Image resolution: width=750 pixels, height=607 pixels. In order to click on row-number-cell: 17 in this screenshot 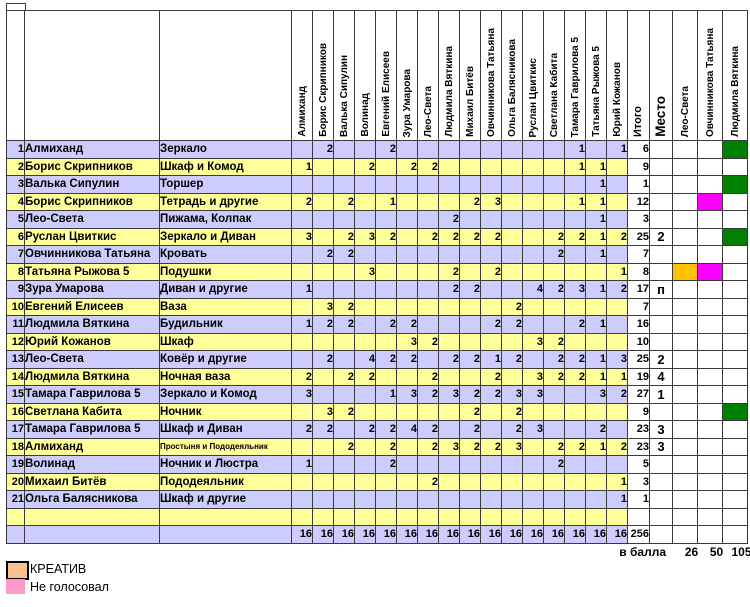, I will do `click(15, 429)`.